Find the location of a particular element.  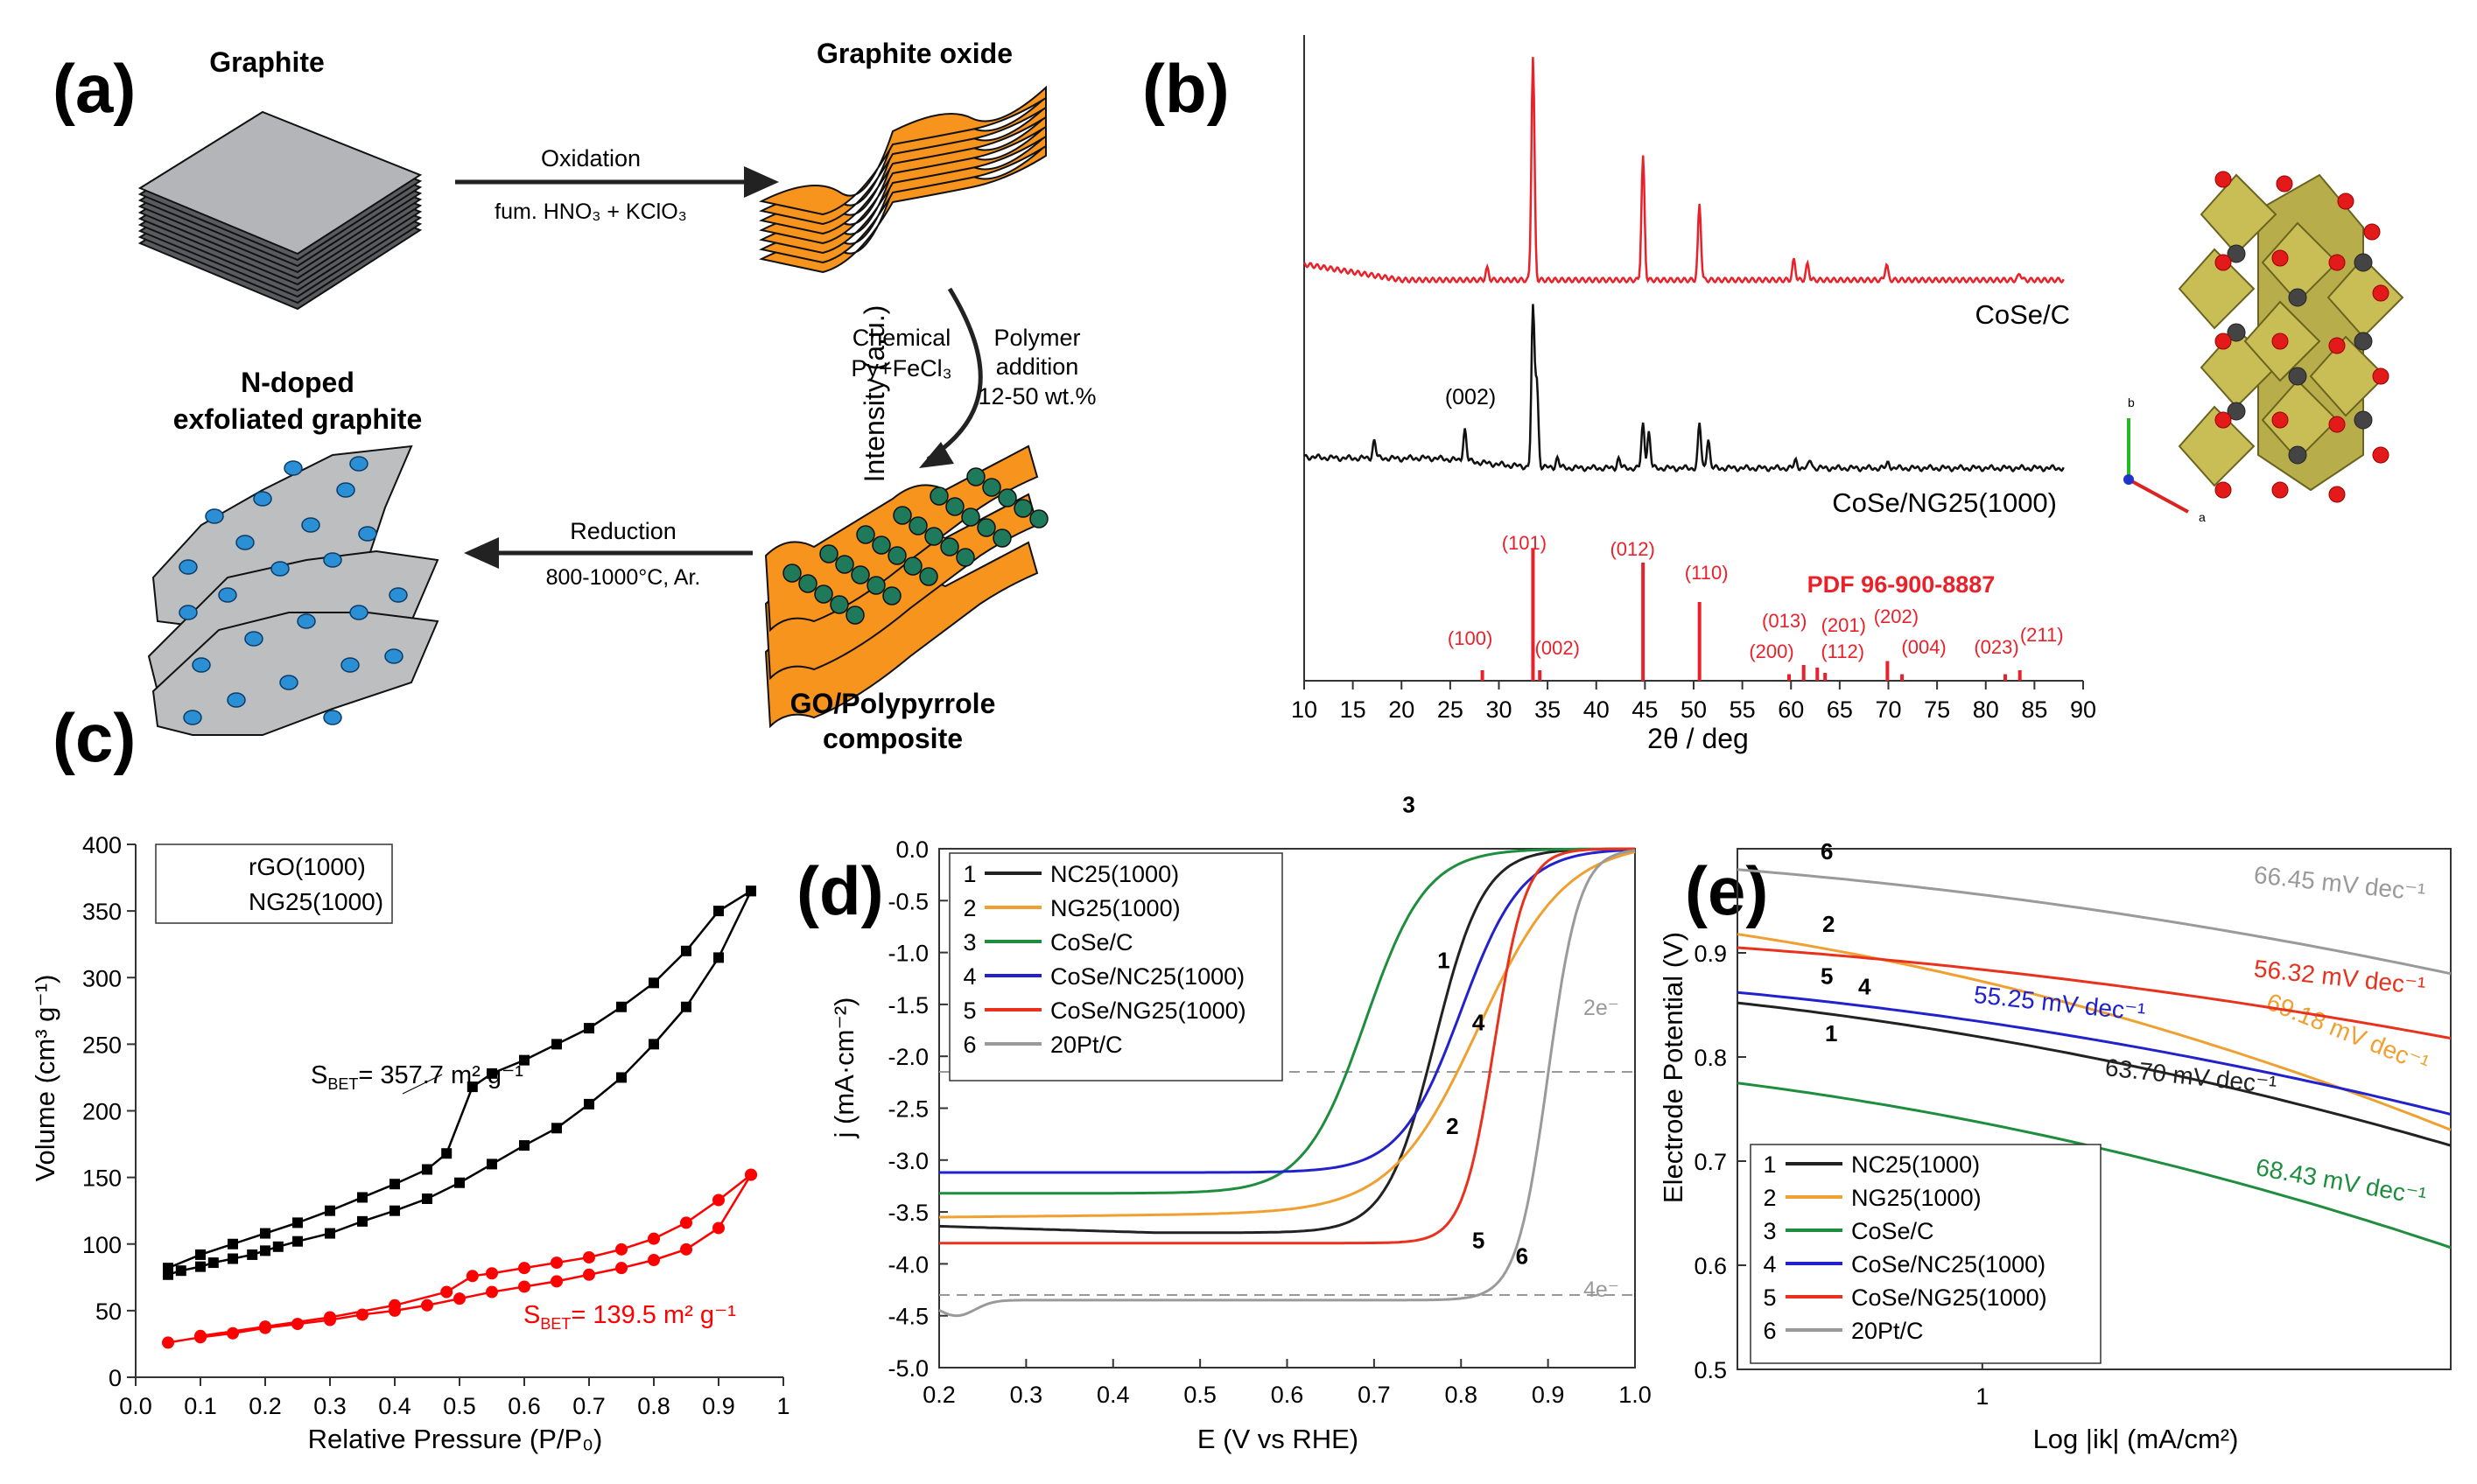

tafel-curve-number: 1 is located at coordinates (1831, 1033).